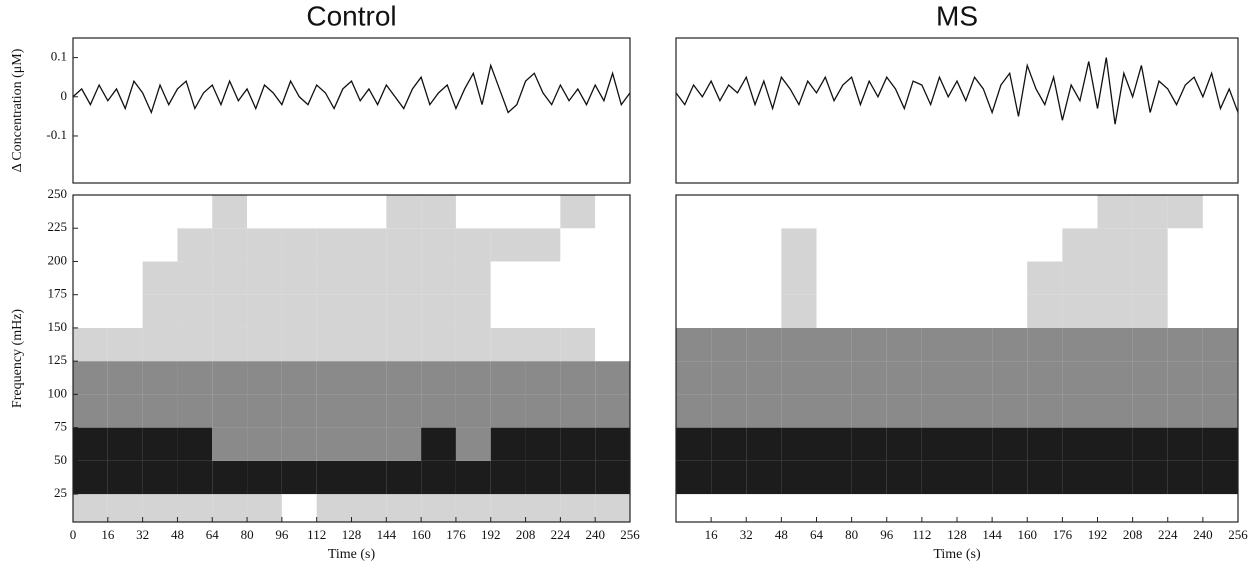  What do you see at coordinates (213, 534) in the screenshot?
I see `x-tick-label: 64` at bounding box center [213, 534].